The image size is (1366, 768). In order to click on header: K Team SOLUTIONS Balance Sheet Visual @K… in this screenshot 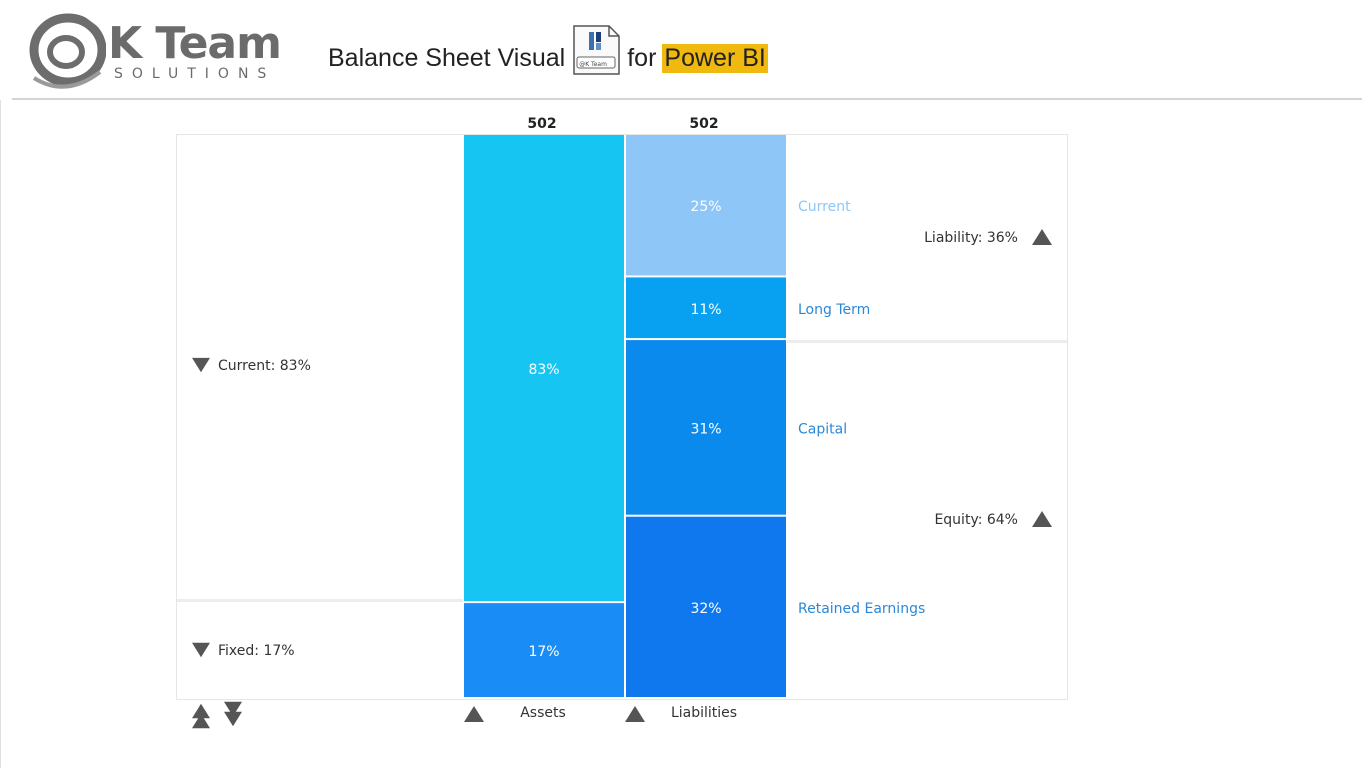, I will do `click(683, 50)`.